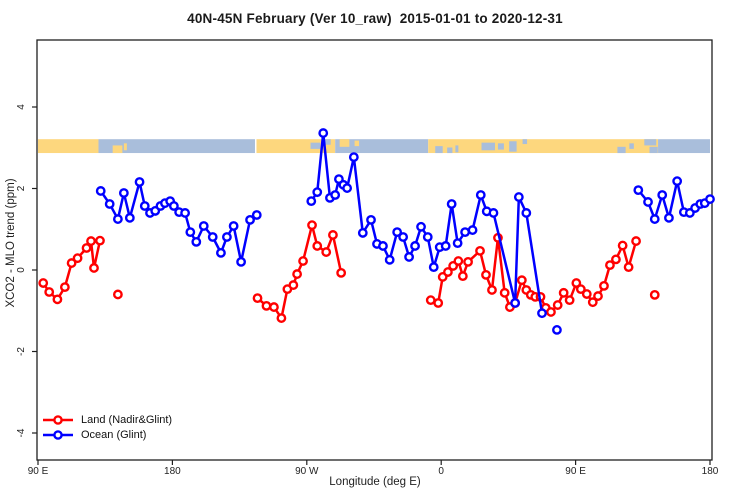 The image size is (750, 500). What do you see at coordinates (21, 351) in the screenshot?
I see `y-tick-label: -2` at bounding box center [21, 351].